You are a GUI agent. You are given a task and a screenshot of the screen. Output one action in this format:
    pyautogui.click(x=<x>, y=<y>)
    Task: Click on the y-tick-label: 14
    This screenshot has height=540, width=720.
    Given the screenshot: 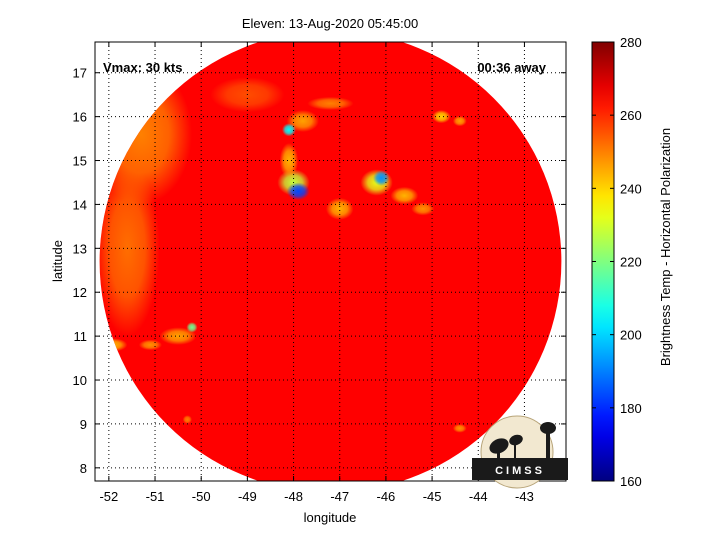 What is the action you would take?
    pyautogui.click(x=80, y=204)
    